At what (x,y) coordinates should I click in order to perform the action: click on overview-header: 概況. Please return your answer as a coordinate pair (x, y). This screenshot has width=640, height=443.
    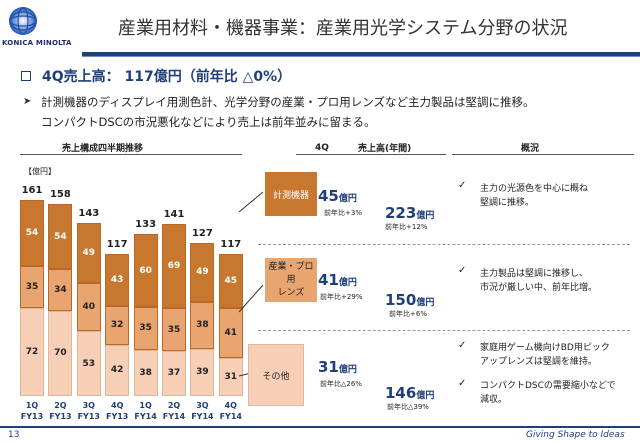
    Looking at the image, I should click on (530, 149).